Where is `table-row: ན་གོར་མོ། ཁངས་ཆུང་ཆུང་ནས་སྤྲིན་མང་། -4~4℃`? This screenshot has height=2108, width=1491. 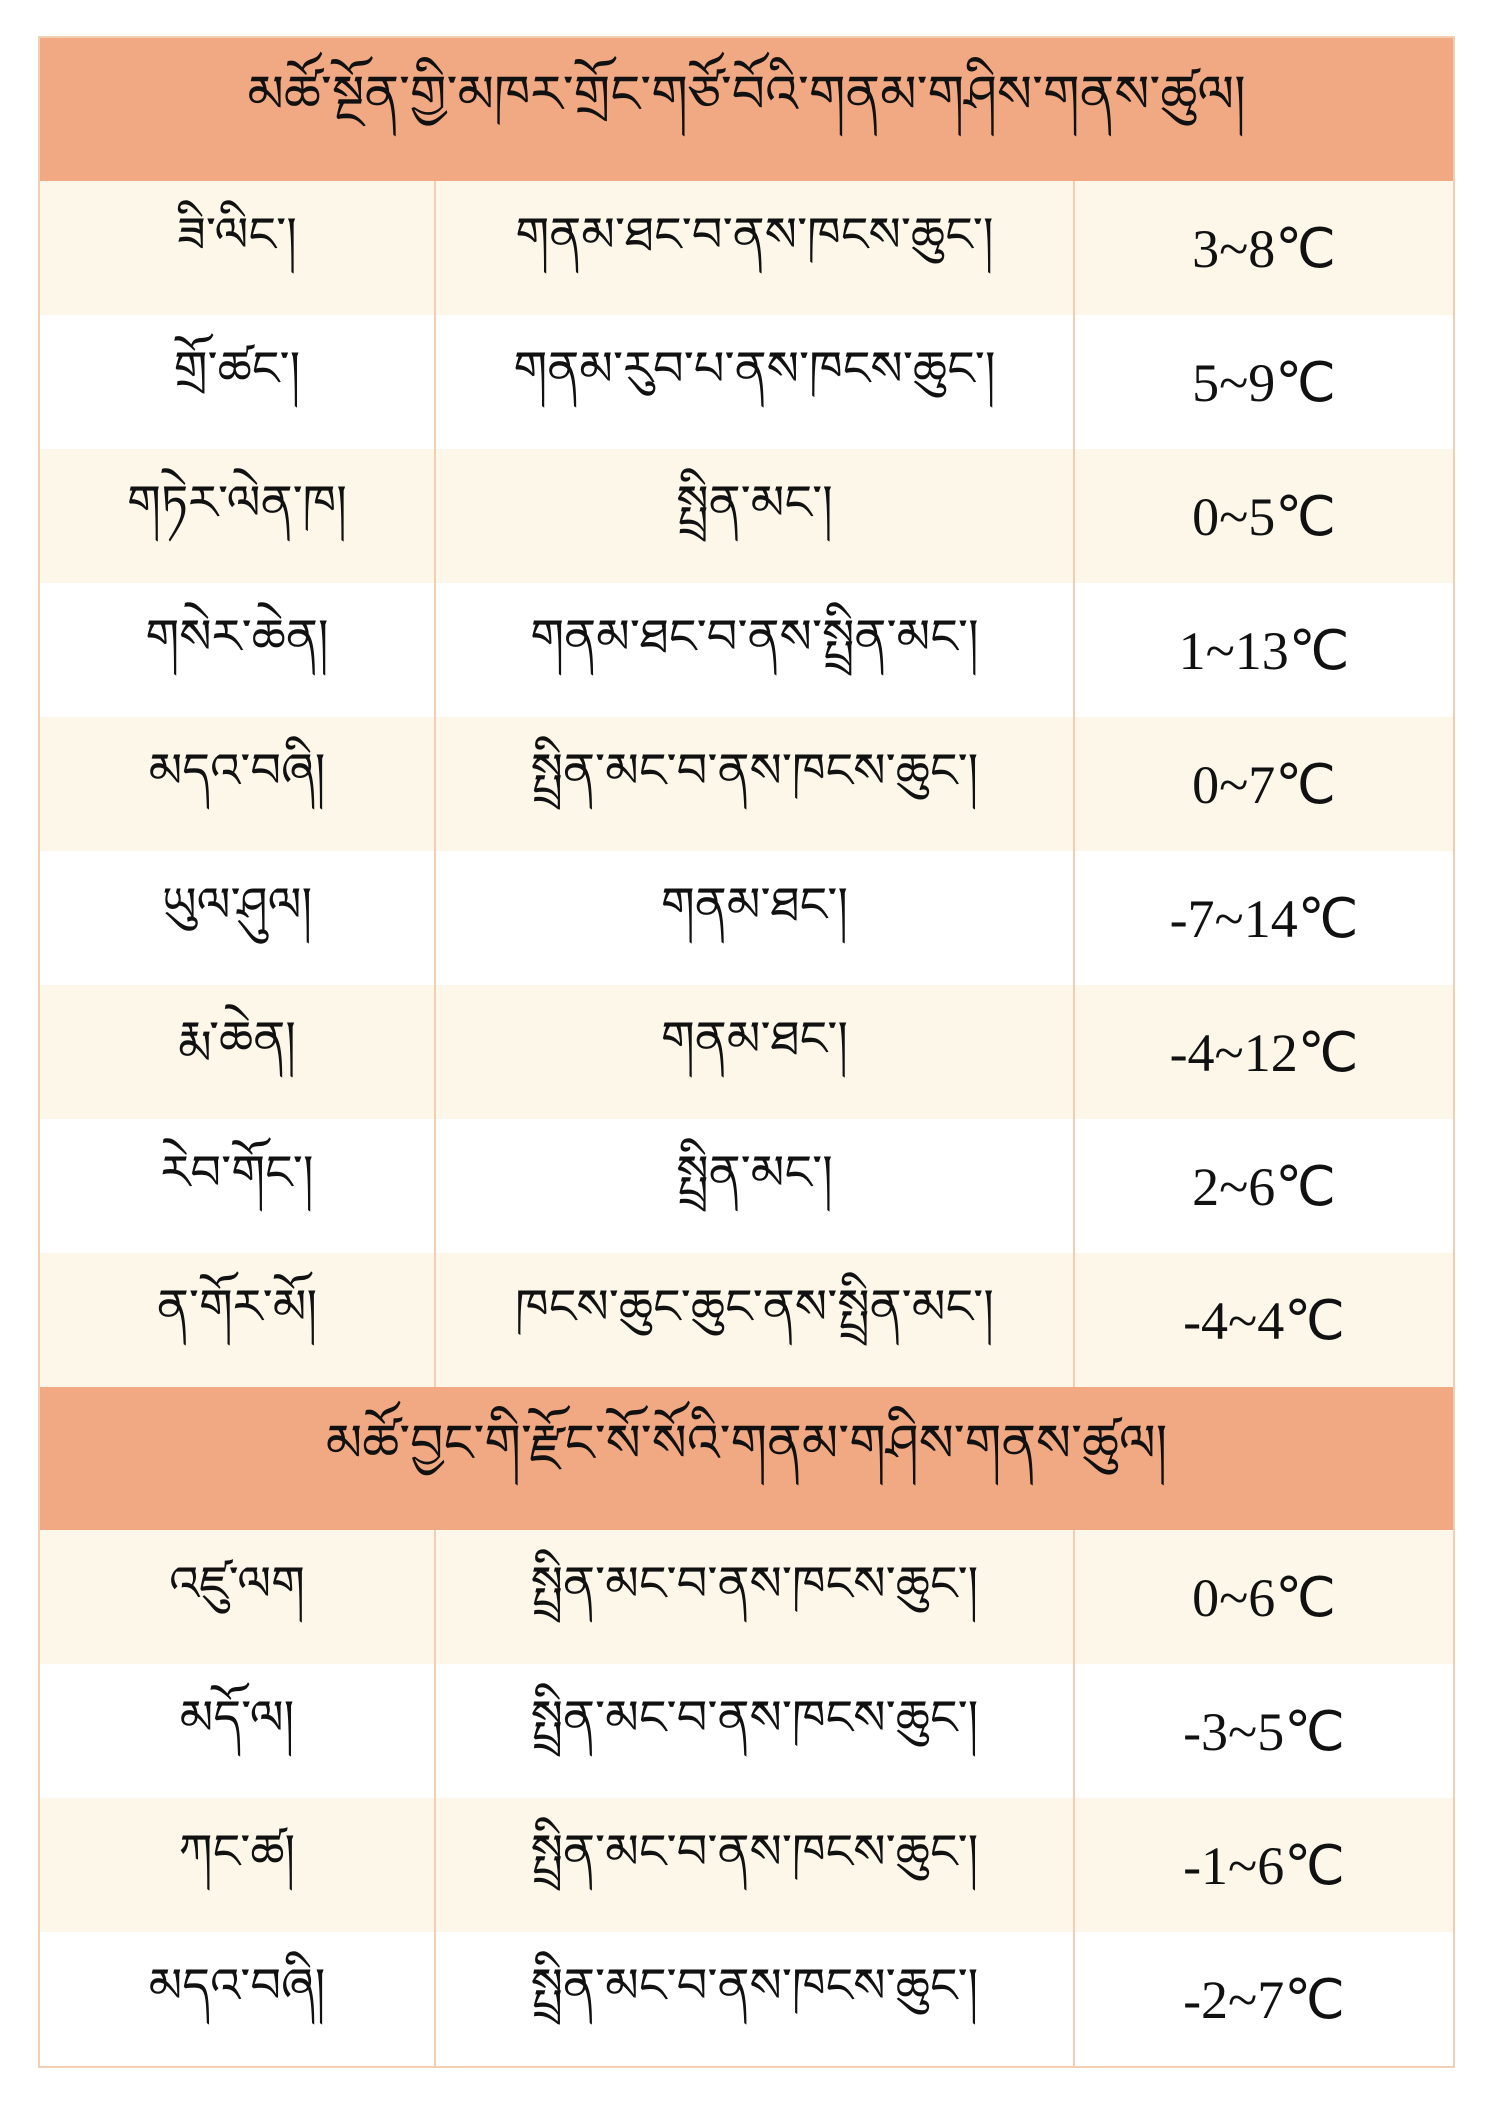 table-row: ན་གོར་མོ། ཁངས་ཆུང་ཆུང་ནས་སྤྲིན་མང་། -4~4℃ is located at coordinates (746, 1320).